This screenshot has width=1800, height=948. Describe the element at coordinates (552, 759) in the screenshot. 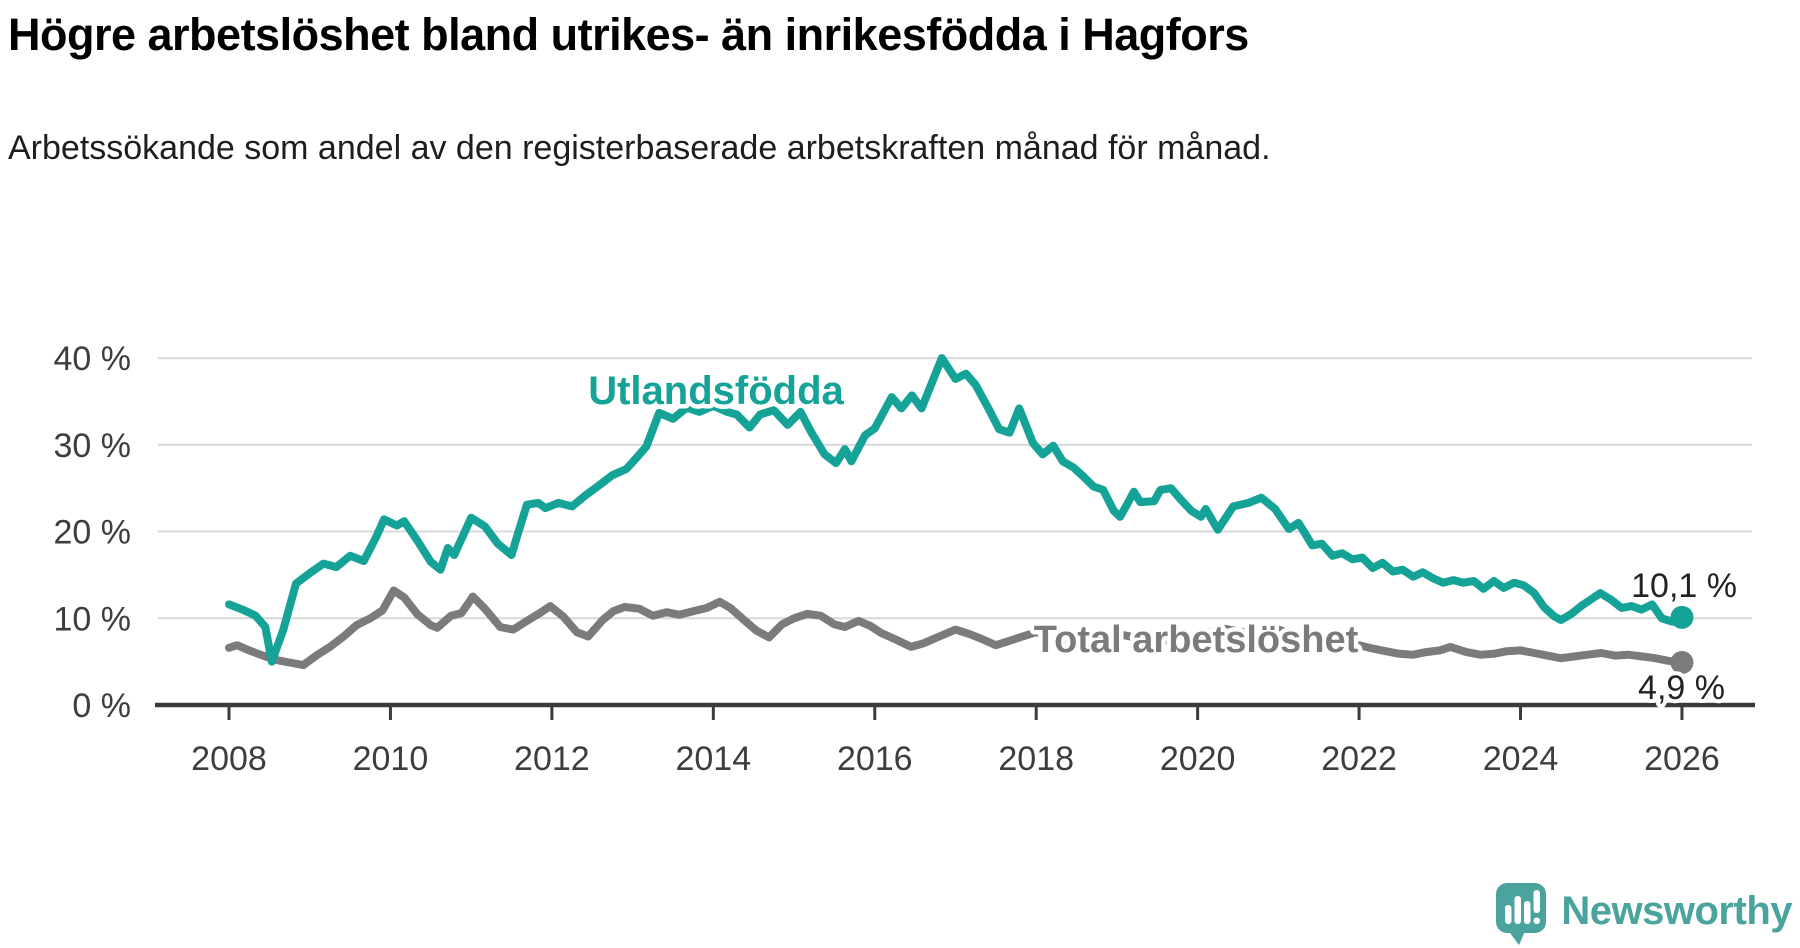

I see `x-tick-label: 2012` at that location.